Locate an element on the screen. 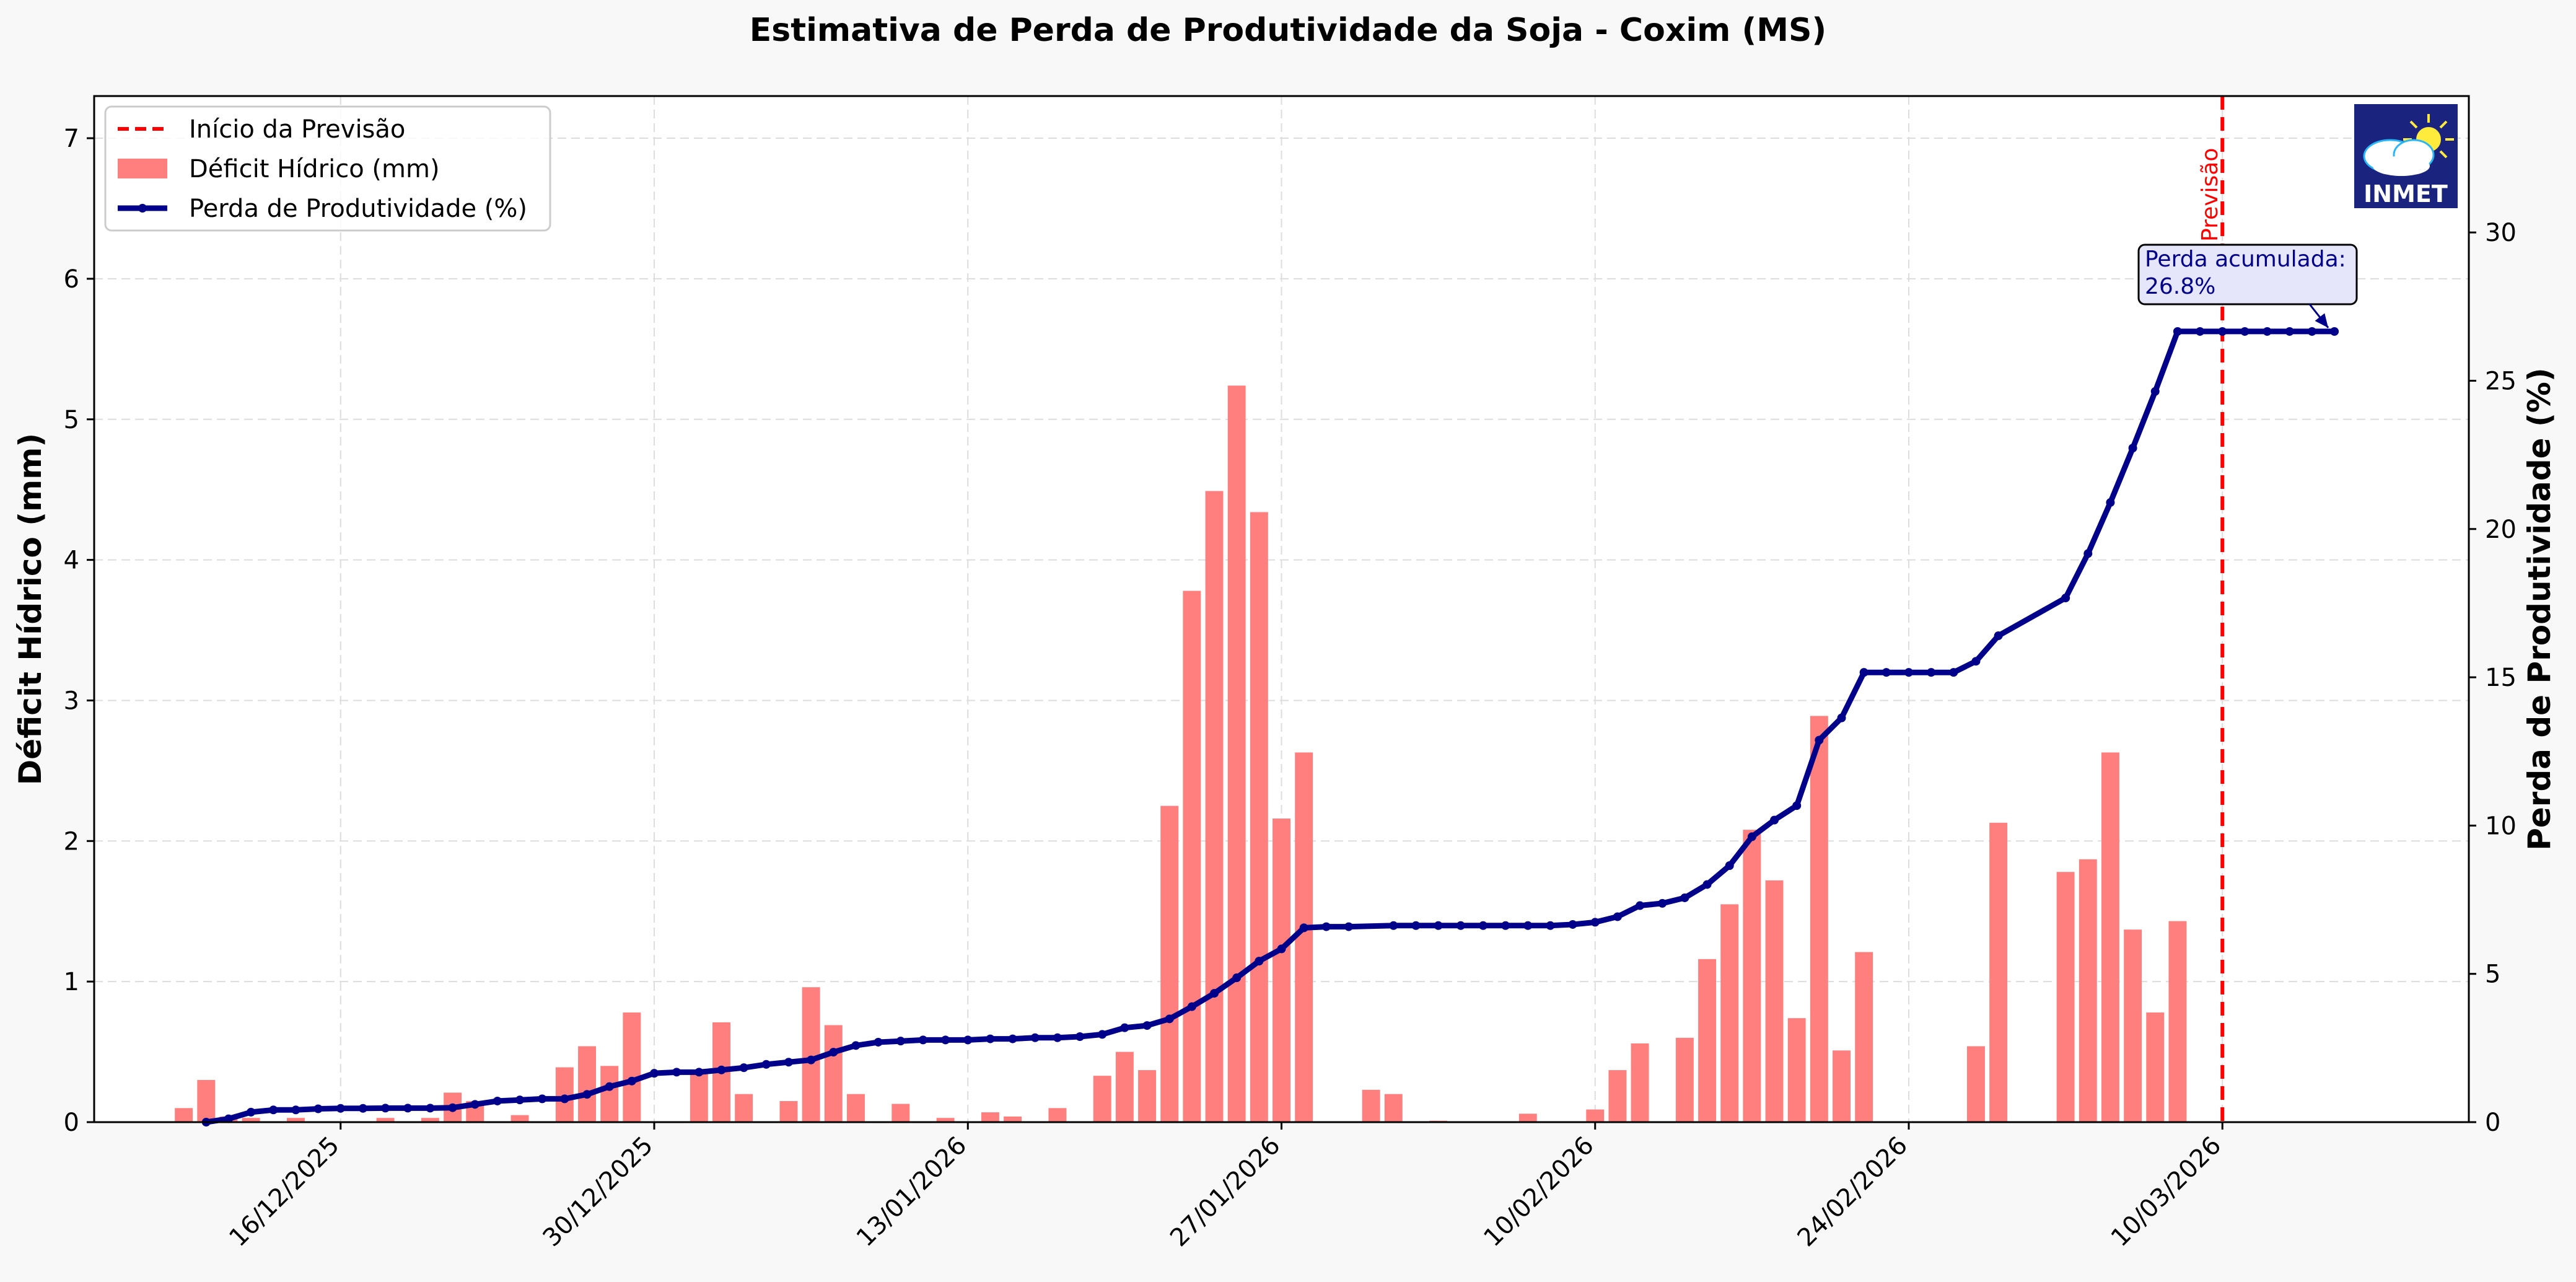 The image size is (2576, 1282). y-axis-title: Déficit Hídrico (mm) is located at coordinates (30, 609).